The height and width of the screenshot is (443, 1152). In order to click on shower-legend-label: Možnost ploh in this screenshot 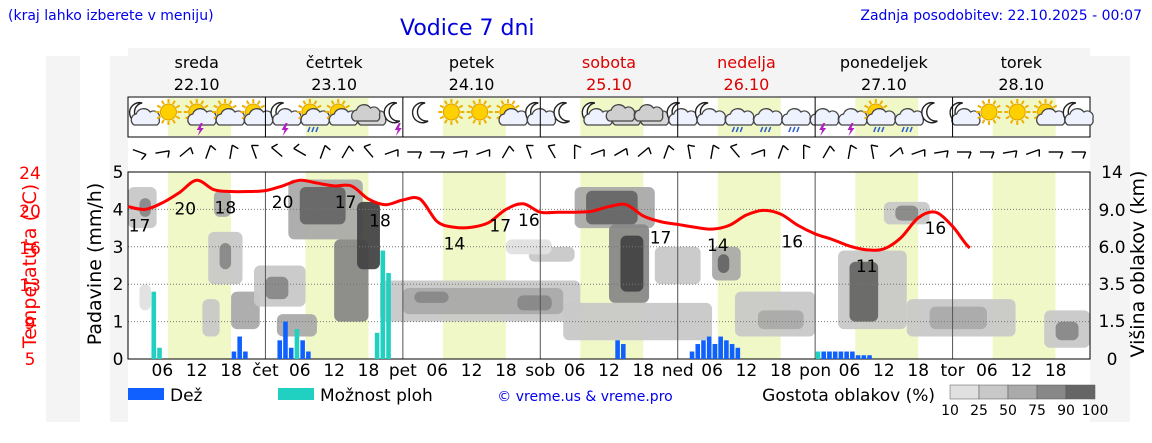, I will do `click(376, 396)`.